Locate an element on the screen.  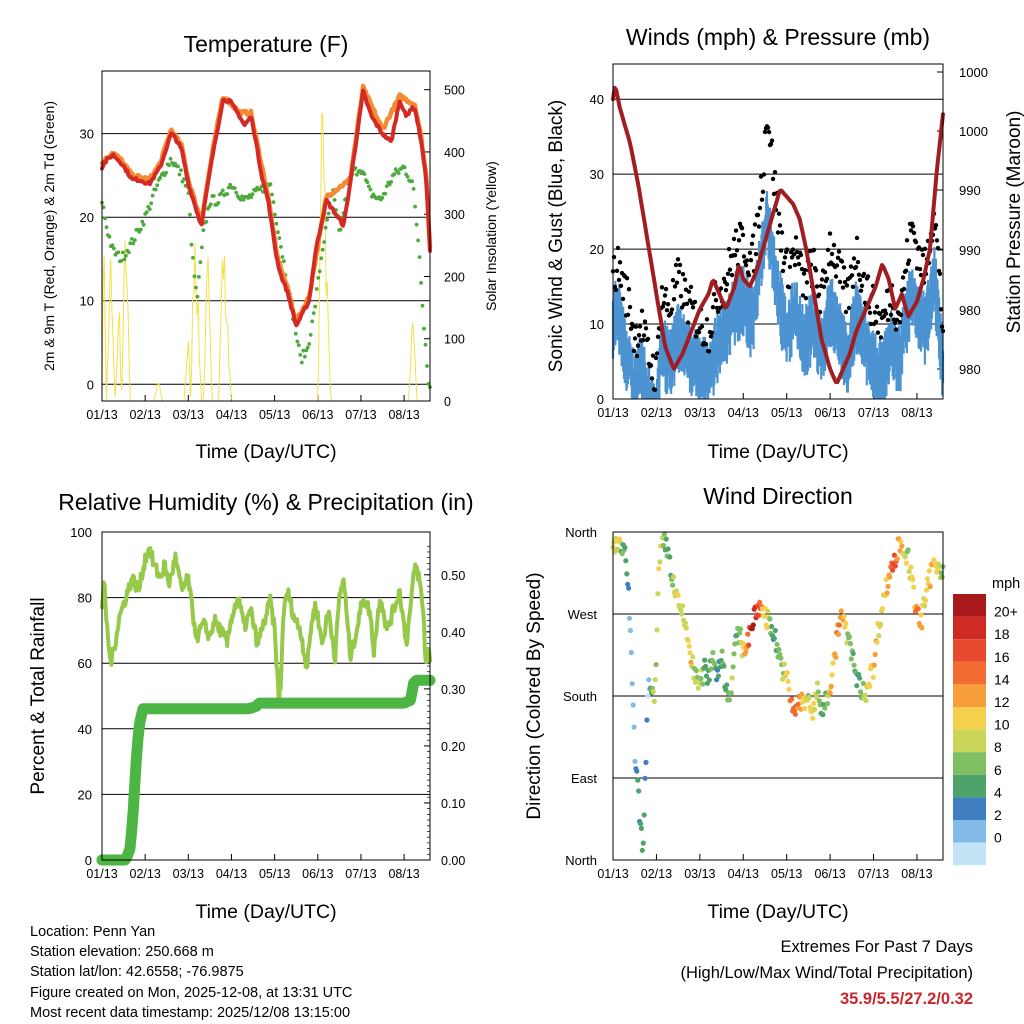
legend-label: 10 is located at coordinates (1002, 725).